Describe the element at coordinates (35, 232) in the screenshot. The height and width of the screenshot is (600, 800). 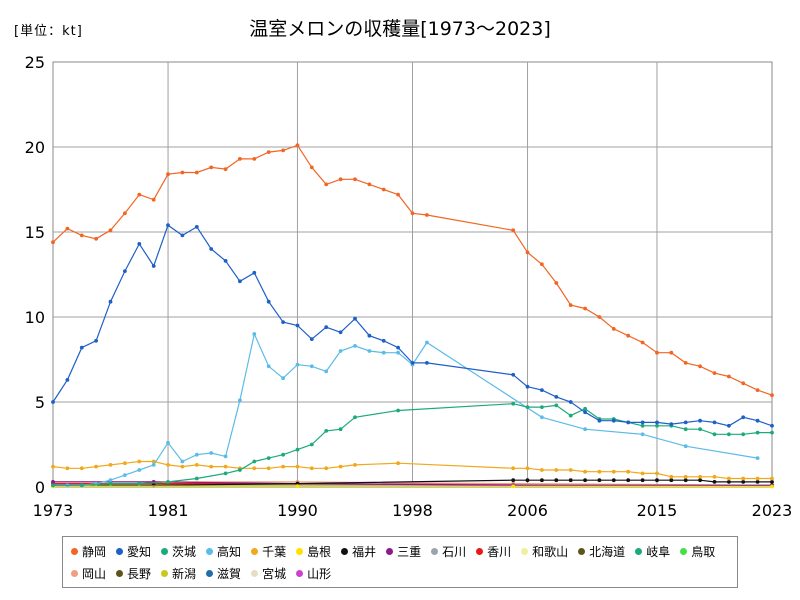
I see `y-tick-label: 15` at that location.